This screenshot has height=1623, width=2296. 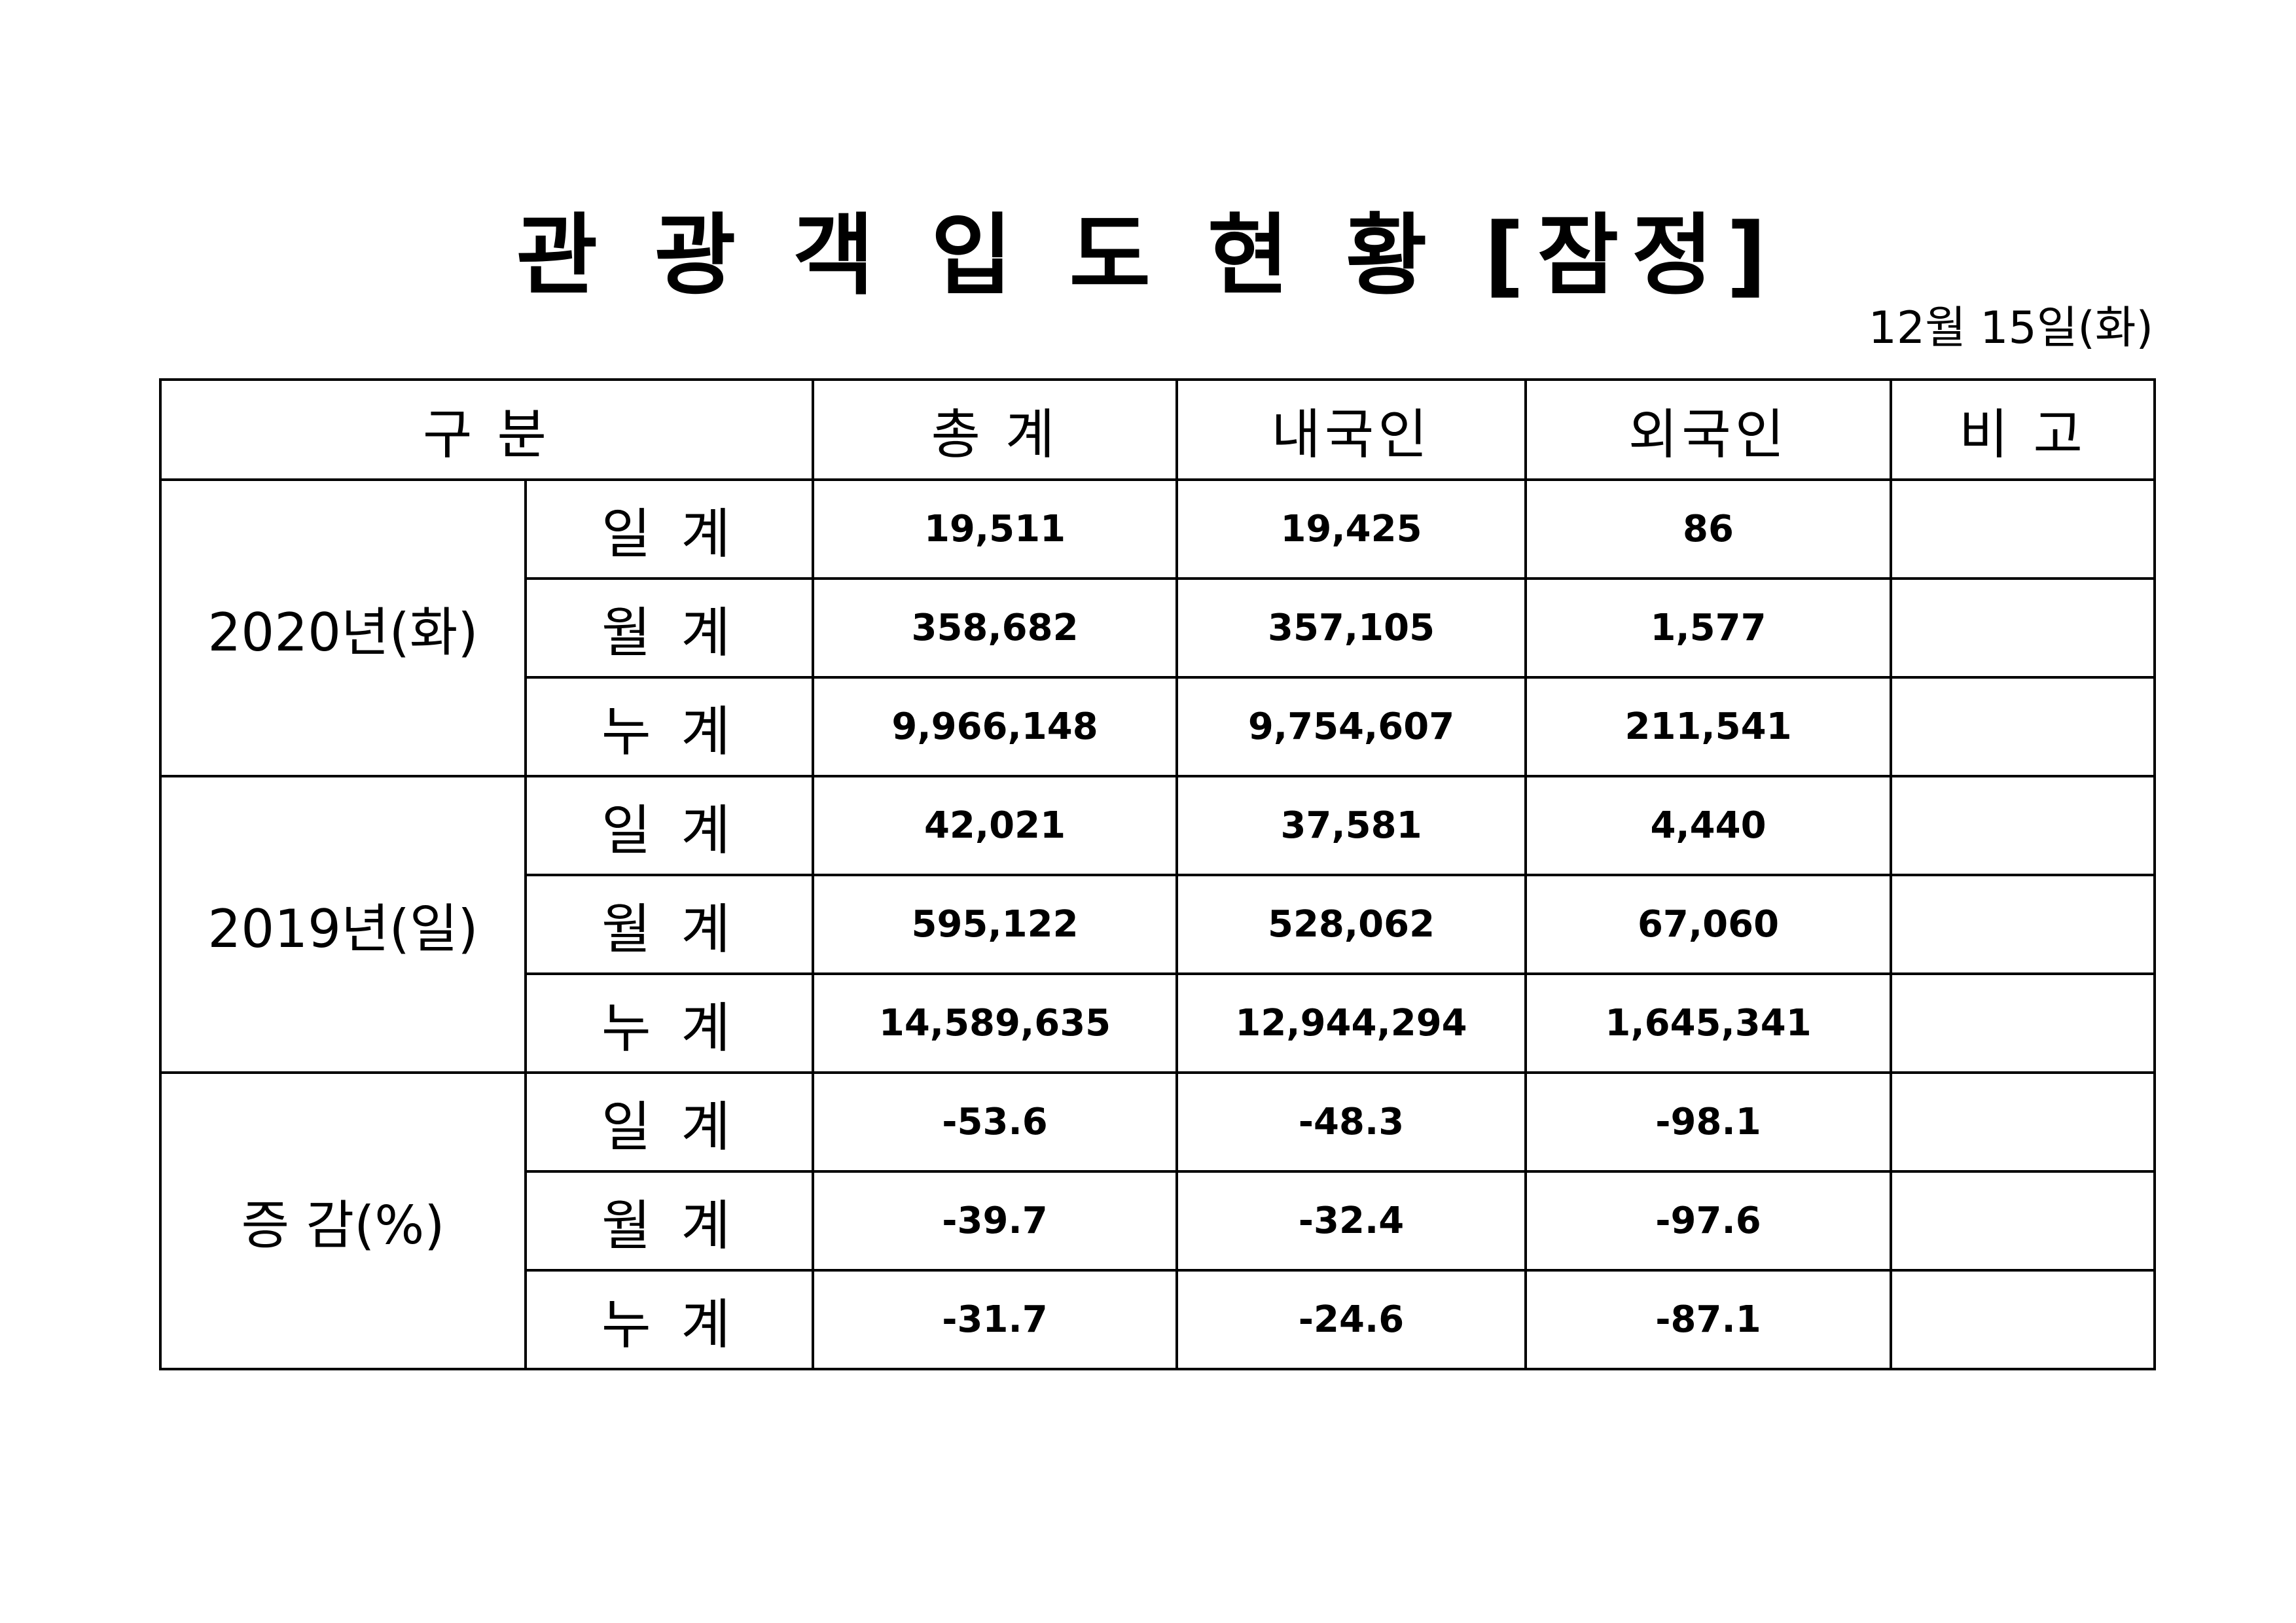 I want to click on value-cell: -24.6, so click(x=1351, y=1319).